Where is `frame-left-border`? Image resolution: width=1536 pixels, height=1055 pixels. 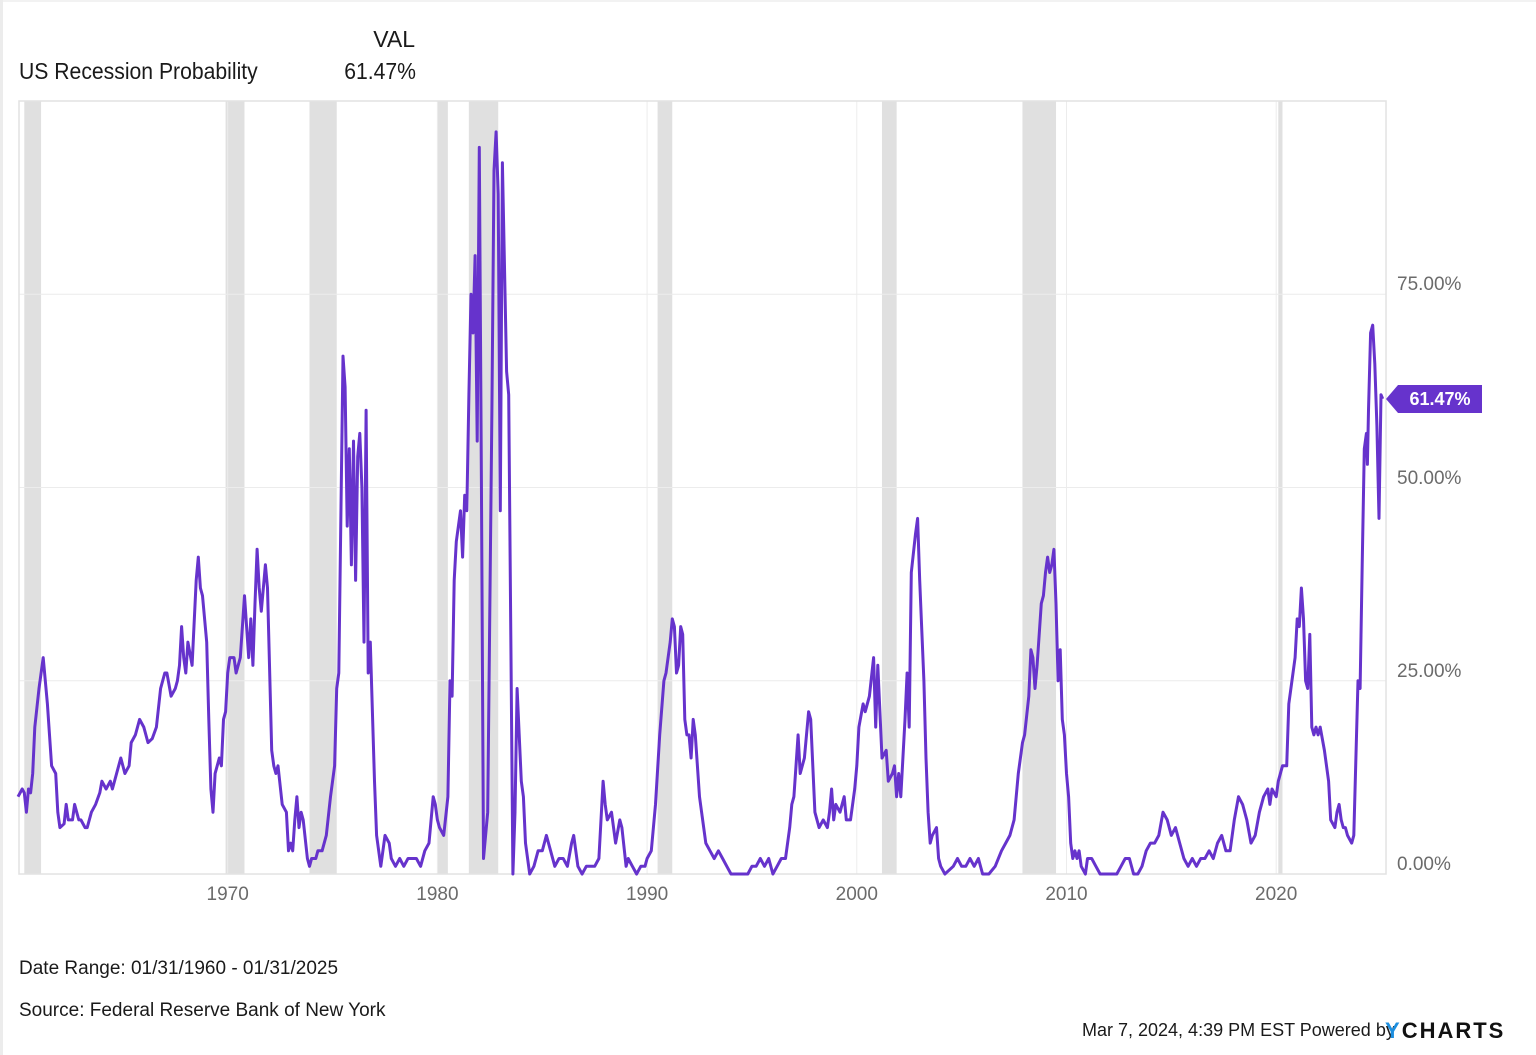
frame-left-border is located at coordinates (1, 527).